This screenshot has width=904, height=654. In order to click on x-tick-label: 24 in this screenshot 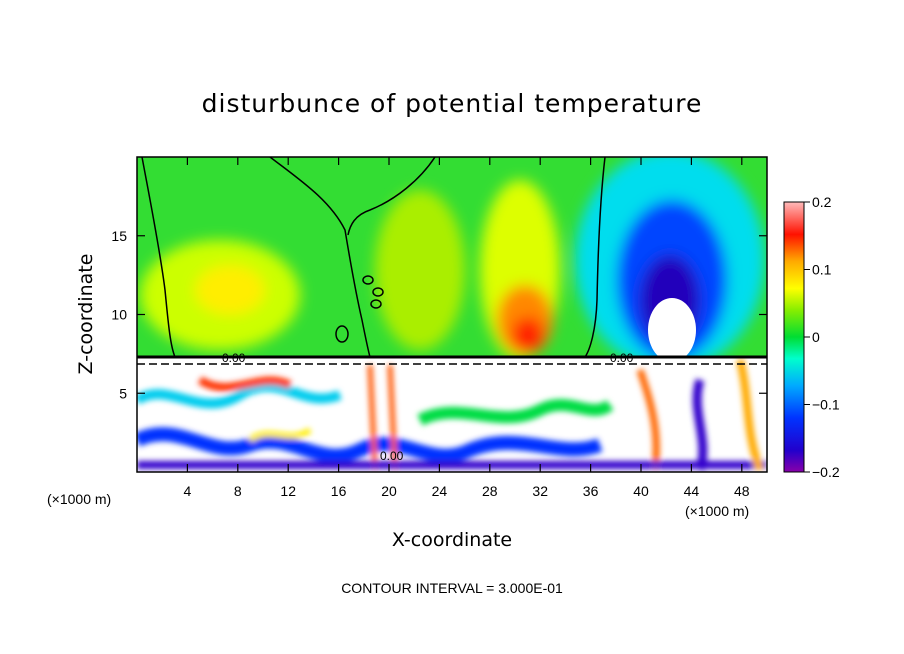, I will do `click(440, 491)`.